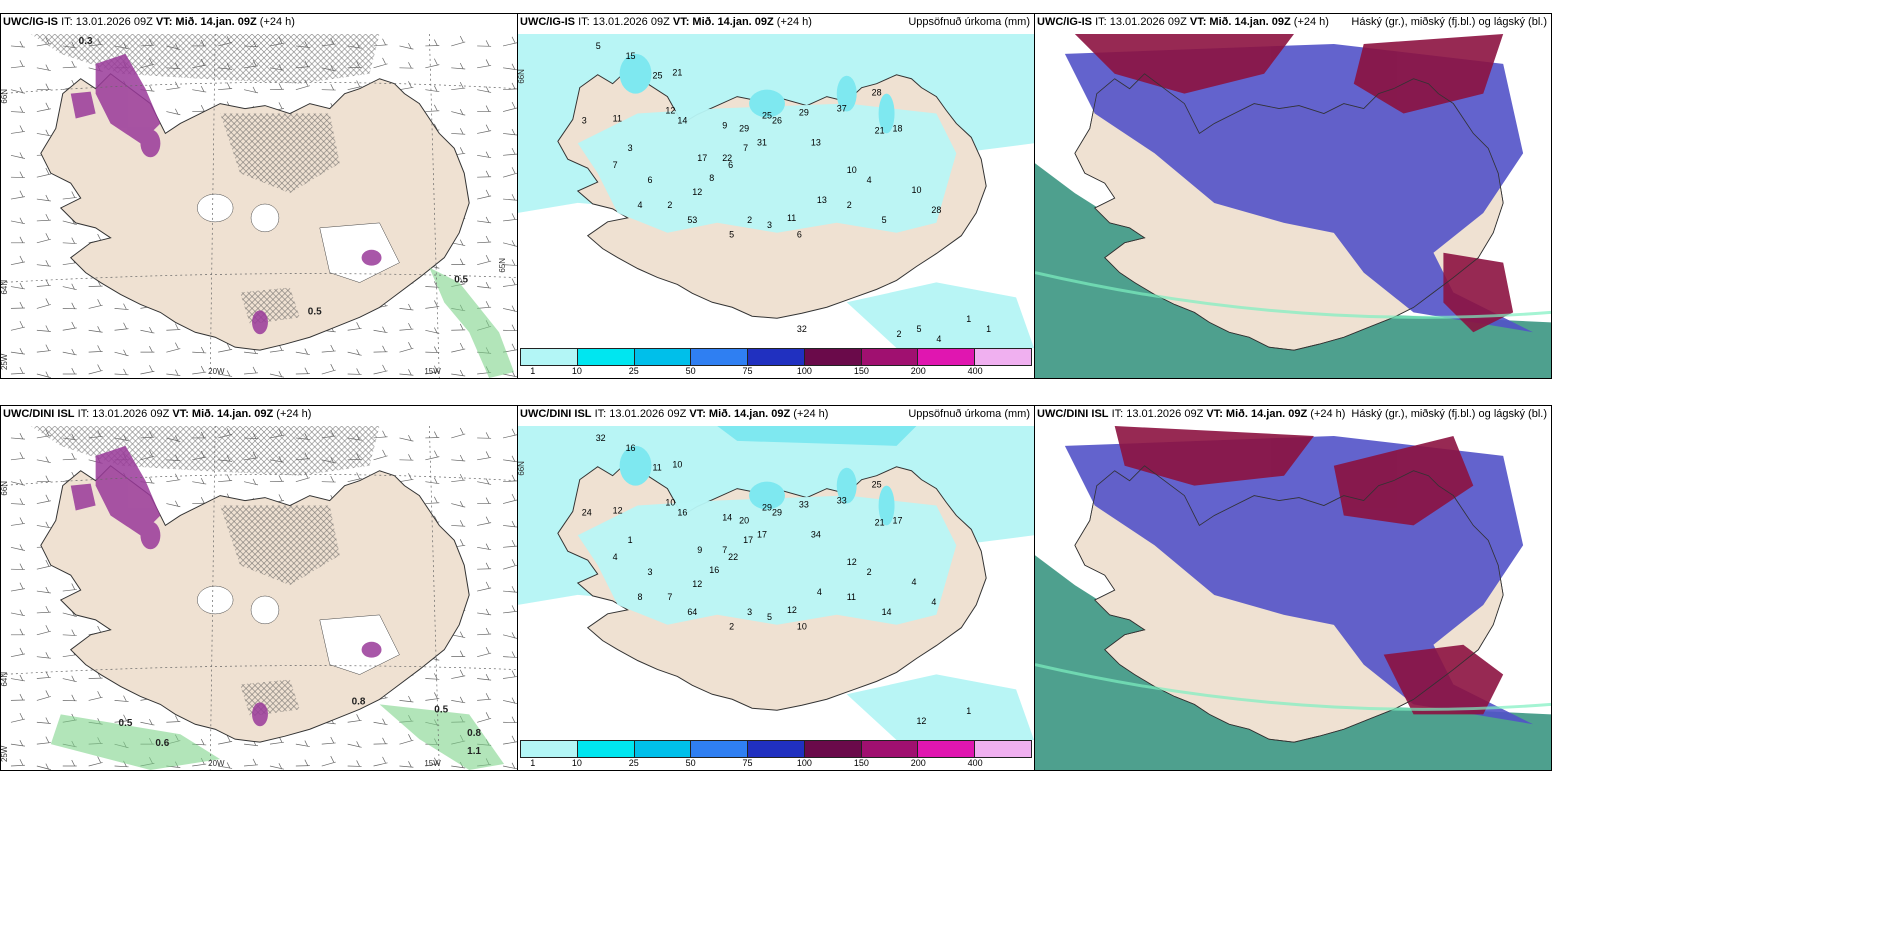 The width and height of the screenshot is (1900, 950). What do you see at coordinates (714, 570) in the screenshot?
I see `value-label: 16` at bounding box center [714, 570].